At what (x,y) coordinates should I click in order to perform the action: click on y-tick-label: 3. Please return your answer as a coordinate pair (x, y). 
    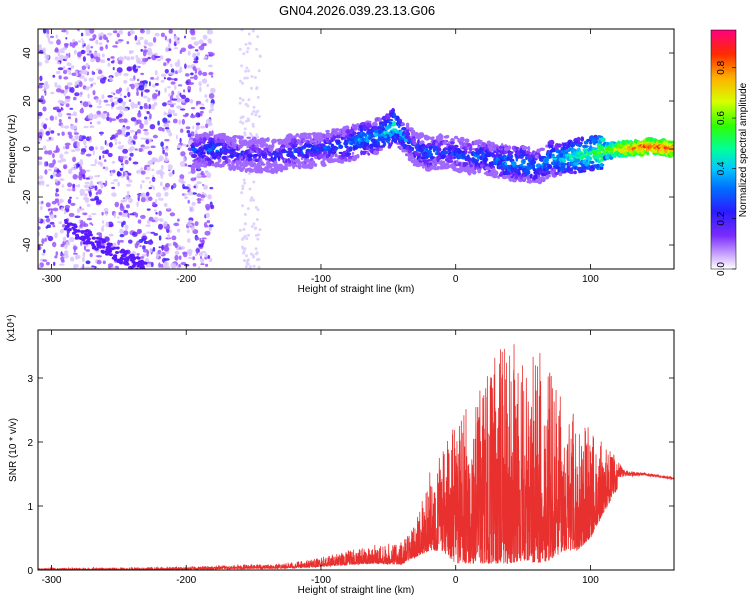
    Looking at the image, I should click on (30, 379).